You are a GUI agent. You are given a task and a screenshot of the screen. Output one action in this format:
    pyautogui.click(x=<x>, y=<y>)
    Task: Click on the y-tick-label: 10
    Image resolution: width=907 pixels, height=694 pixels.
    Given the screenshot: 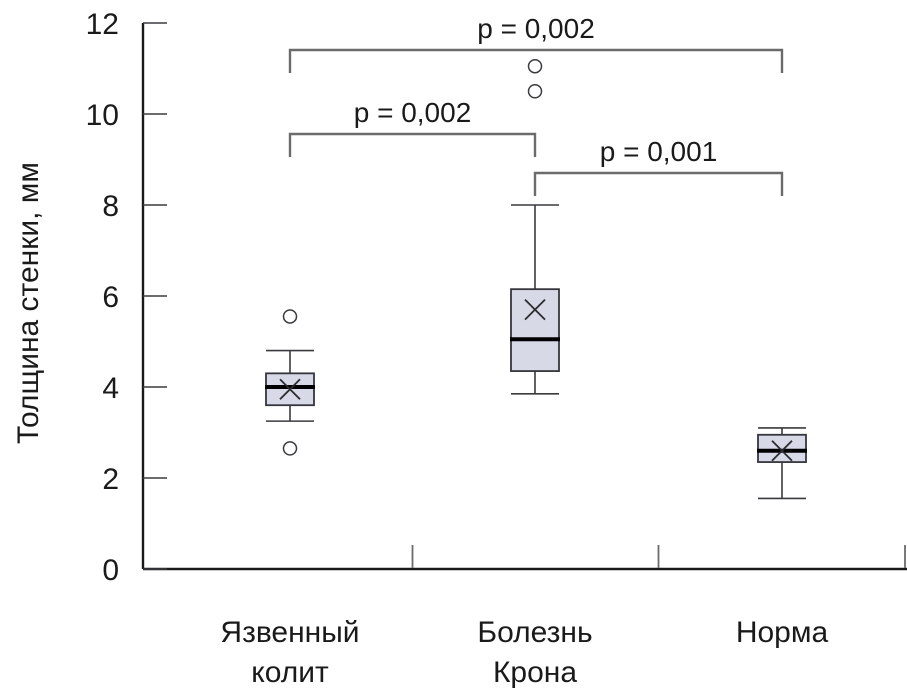 What is the action you would take?
    pyautogui.click(x=102, y=115)
    